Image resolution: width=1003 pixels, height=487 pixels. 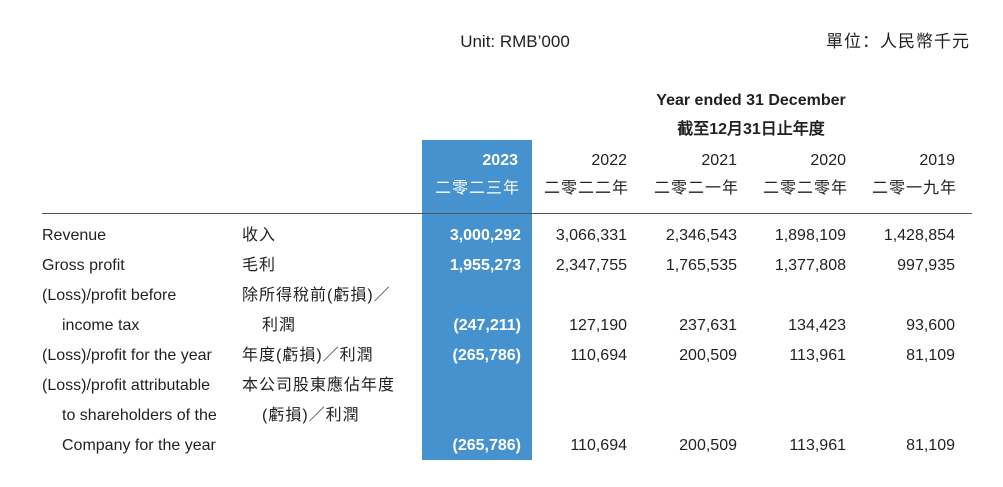 What do you see at coordinates (609, 160) in the screenshot?
I see `column-year: 2022` at bounding box center [609, 160].